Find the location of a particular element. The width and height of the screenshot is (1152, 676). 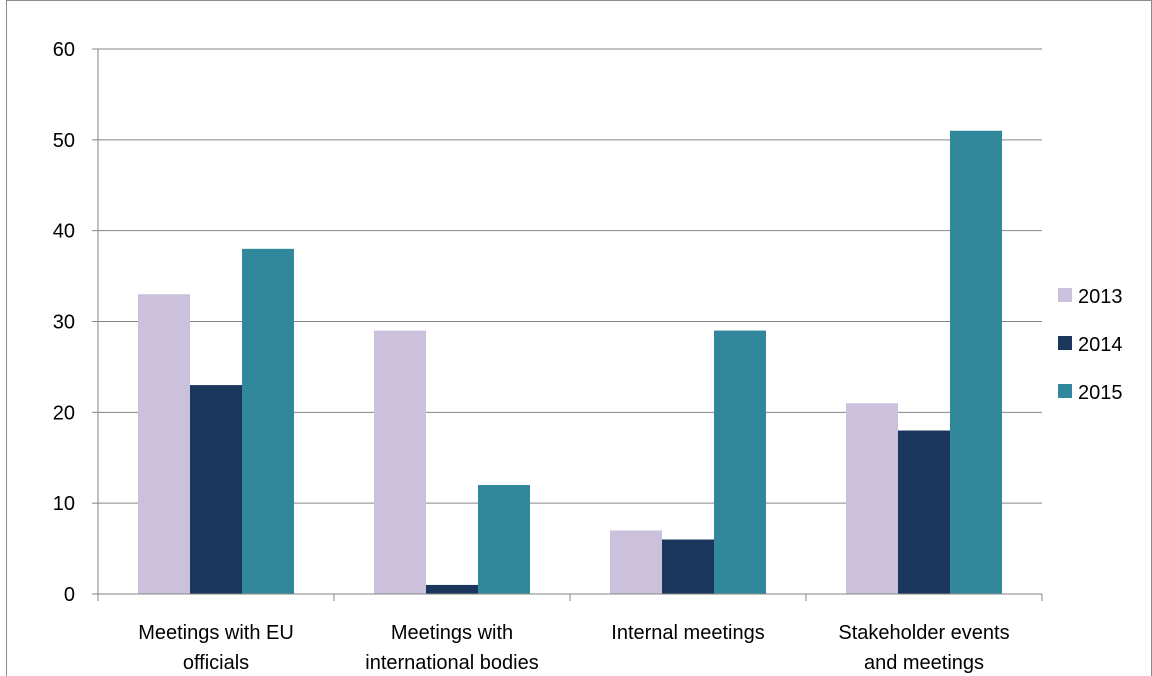

legend-swatch-2013 is located at coordinates (1065, 295).